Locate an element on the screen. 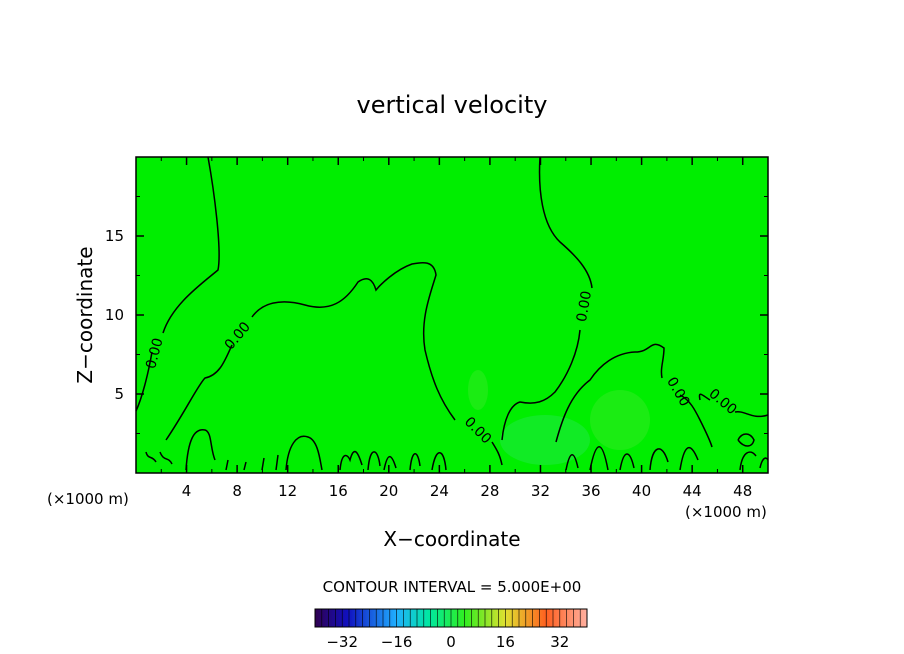 This screenshot has width=904, height=654. x-tick-label: 20 is located at coordinates (388, 491).